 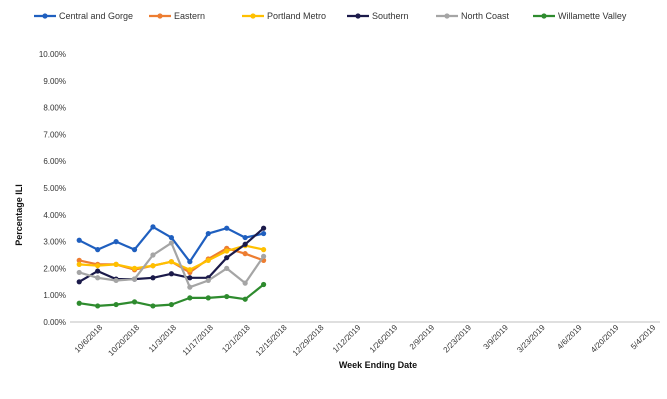 I want to click on legend-item: Central and Gorge, so click(x=83, y=16).